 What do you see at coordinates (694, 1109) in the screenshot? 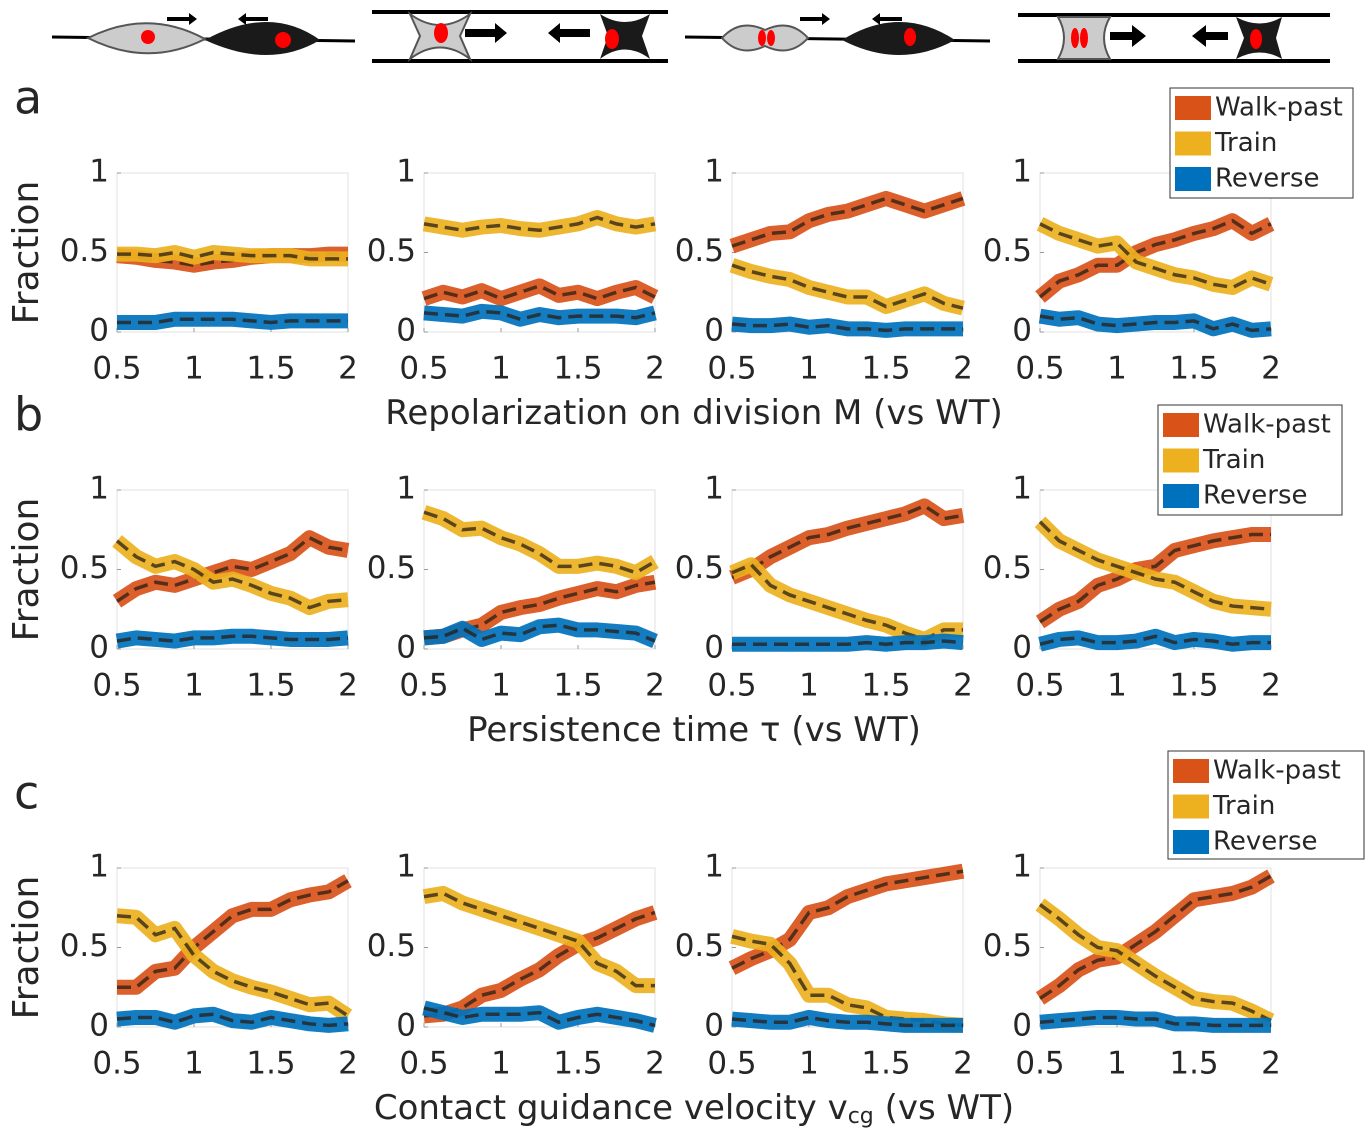
I see `x-axis-label: Contact guidance velocity vcg (vs WT)` at bounding box center [694, 1109].